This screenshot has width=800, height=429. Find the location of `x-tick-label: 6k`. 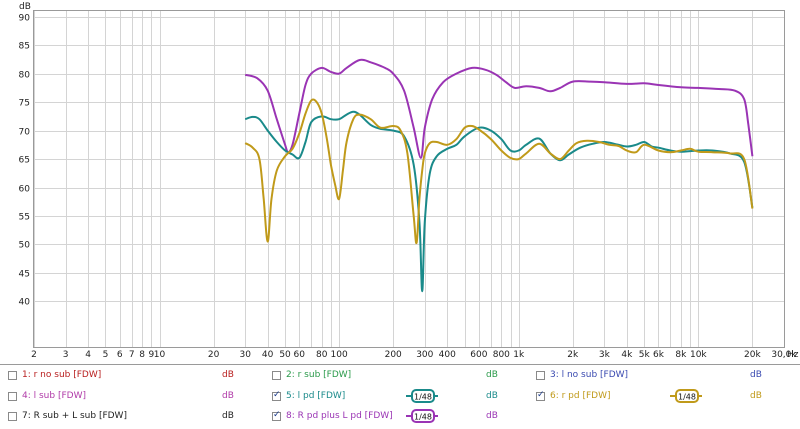

x-tick-label: 6k is located at coordinates (659, 355).